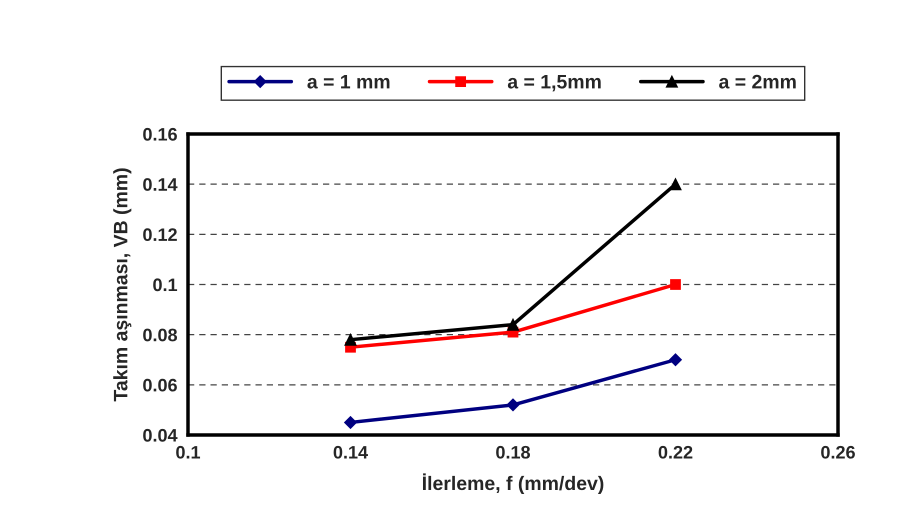  What do you see at coordinates (160, 184) in the screenshot?
I see `y-tick-label: 0.14` at bounding box center [160, 184].